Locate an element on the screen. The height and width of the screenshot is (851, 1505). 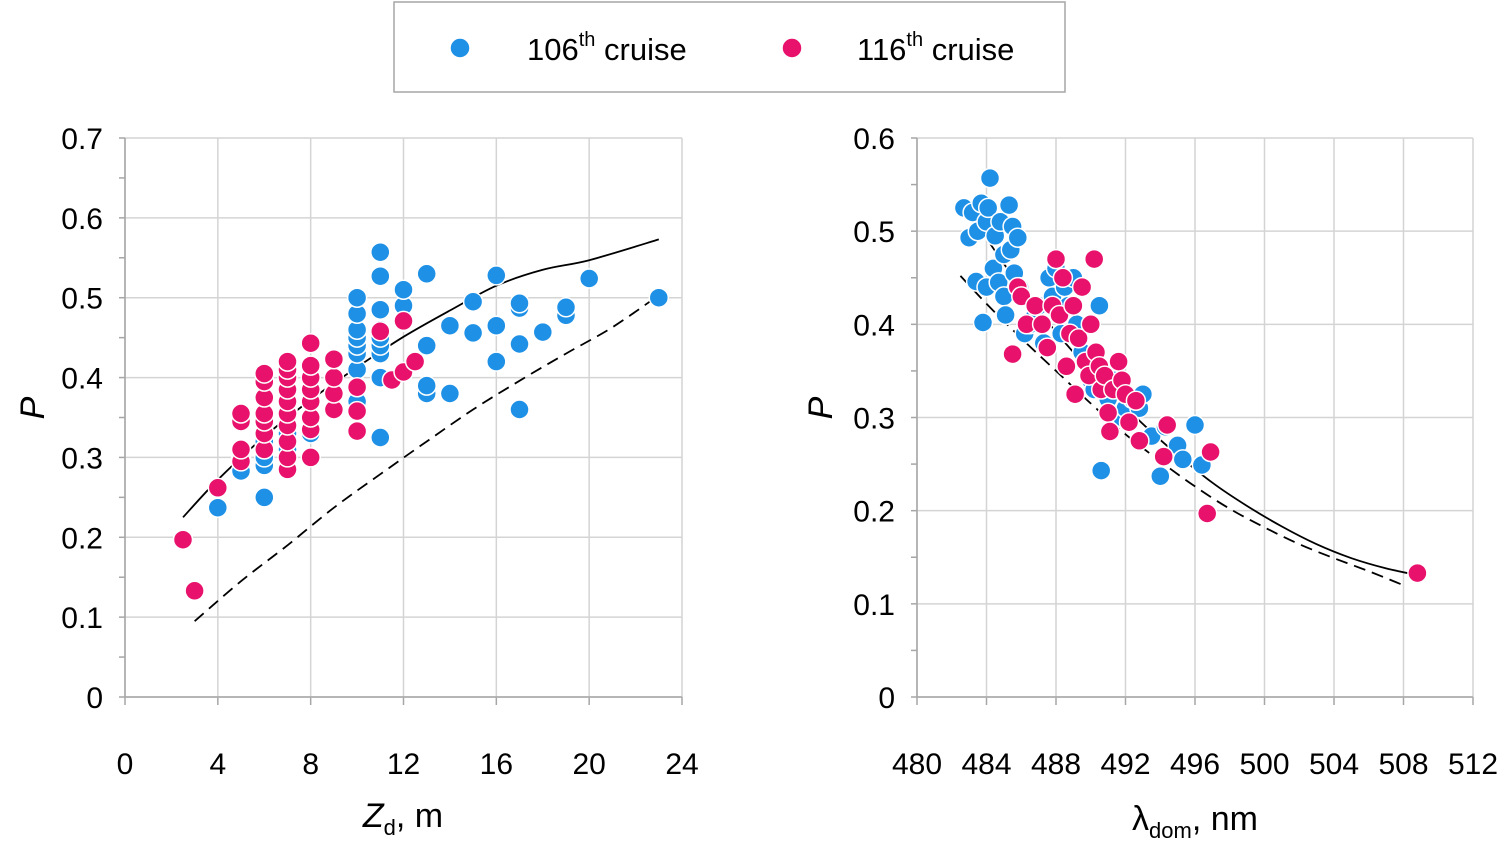
chart-lambda-ytick: 0.2 is located at coordinates (874, 512).